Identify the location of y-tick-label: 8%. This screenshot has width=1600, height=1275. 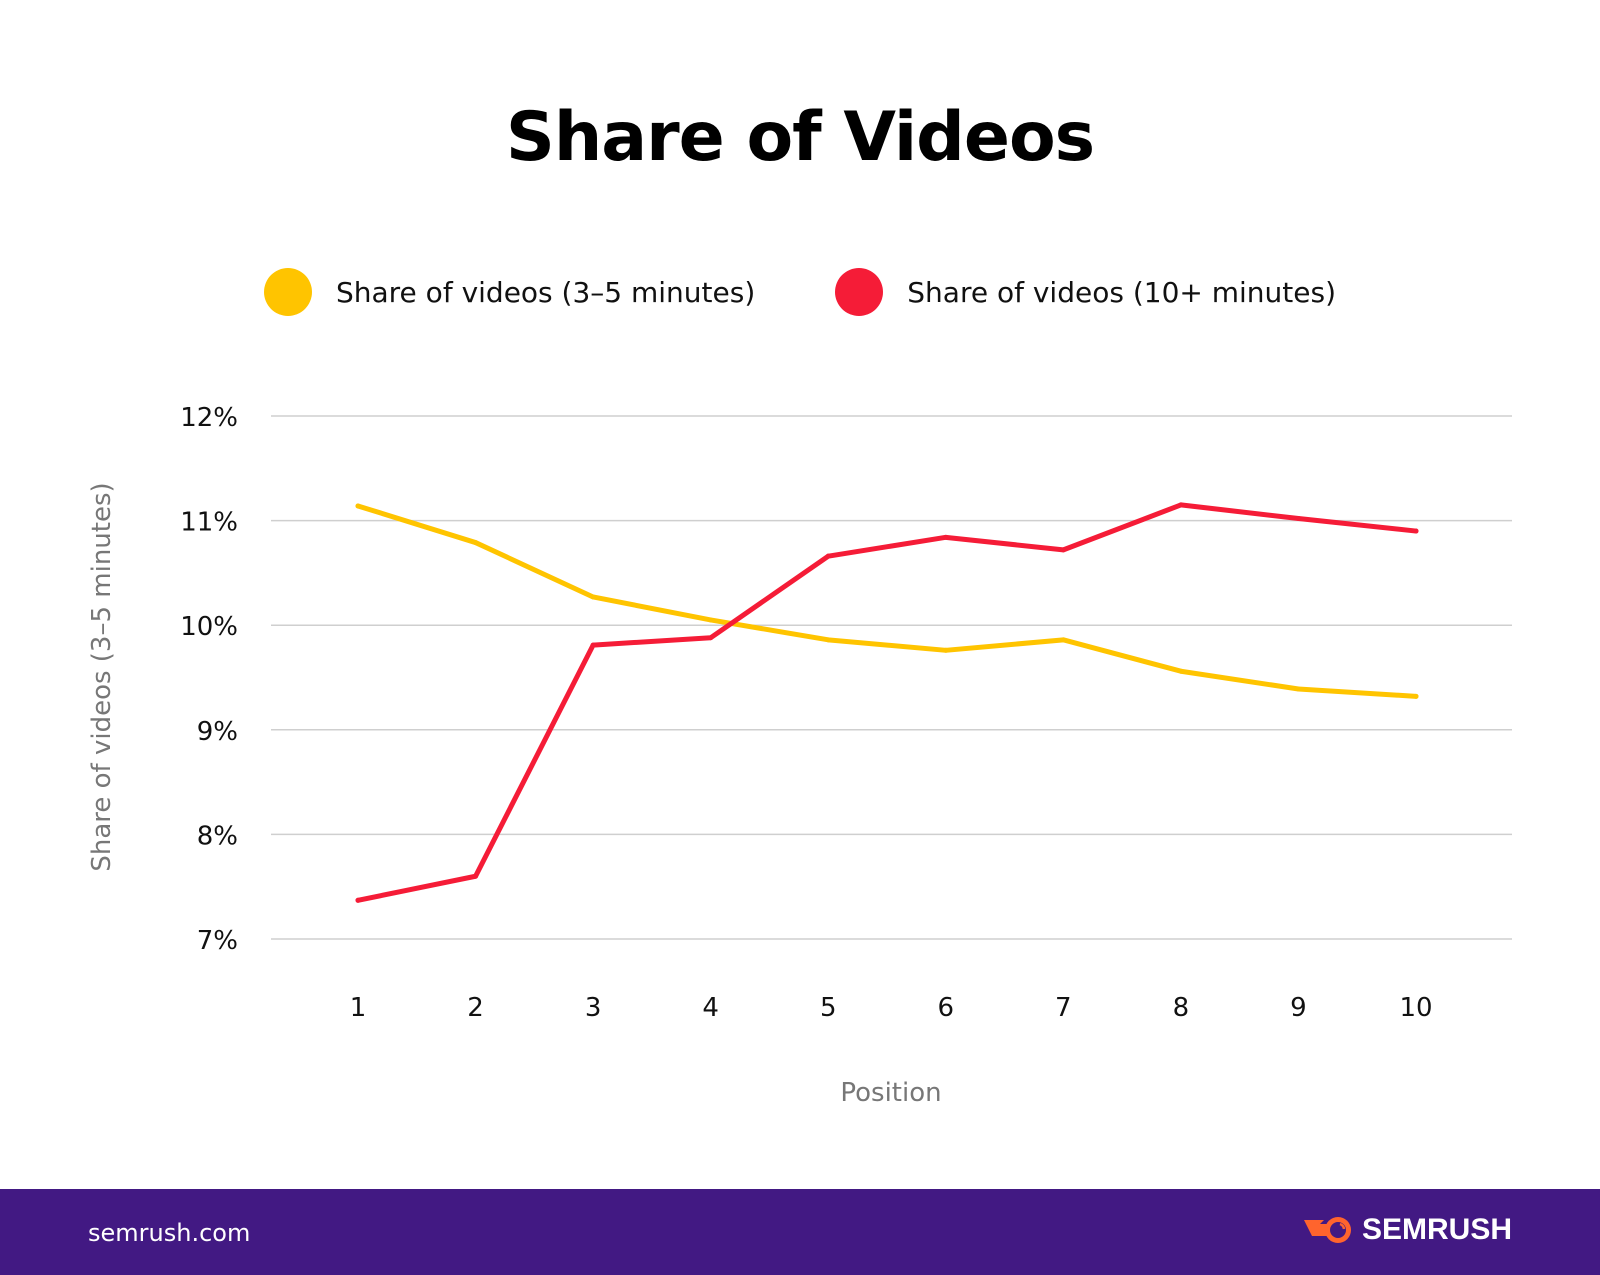
(217, 836).